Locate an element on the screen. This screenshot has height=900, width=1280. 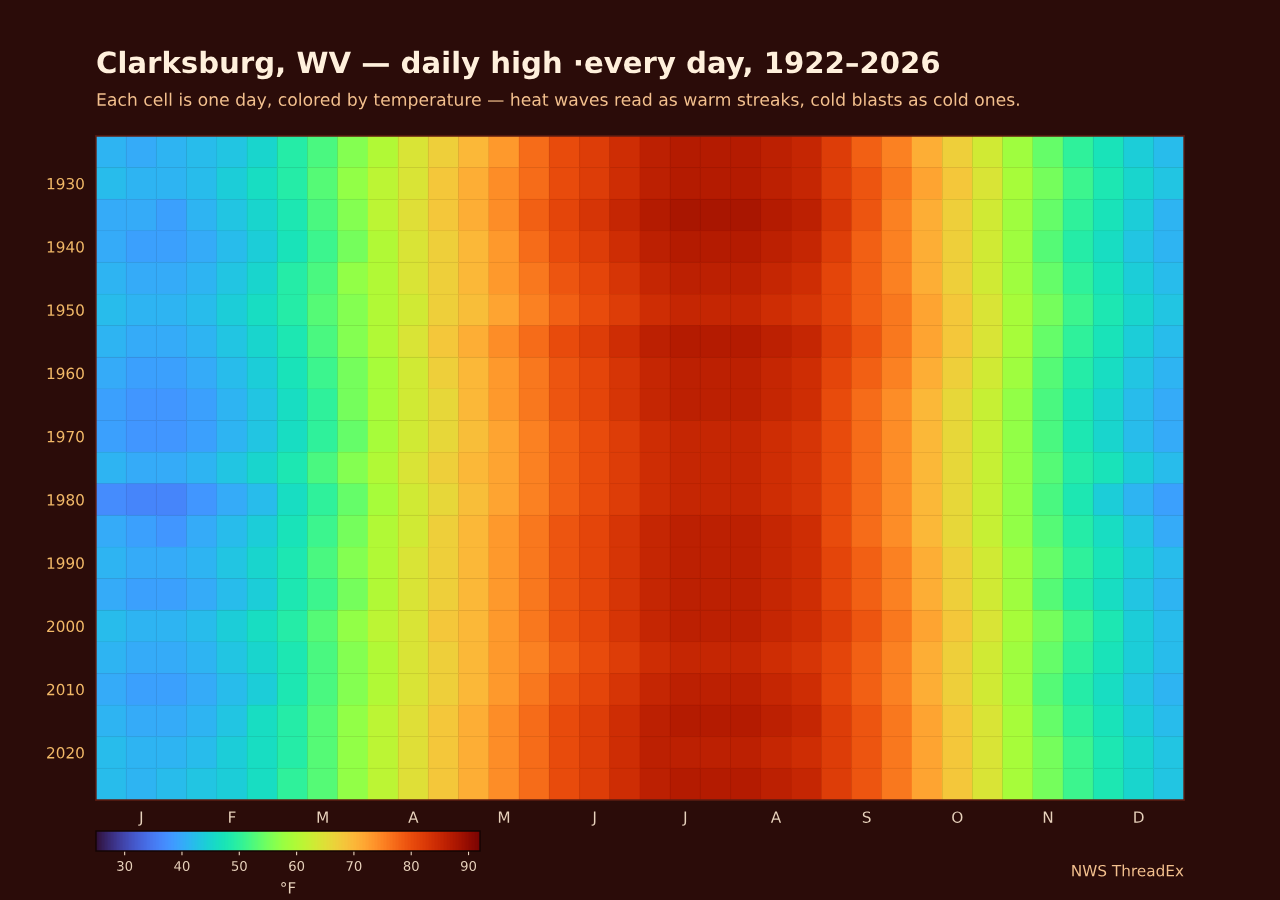
y-tick-label: 1960 is located at coordinates (65, 373).